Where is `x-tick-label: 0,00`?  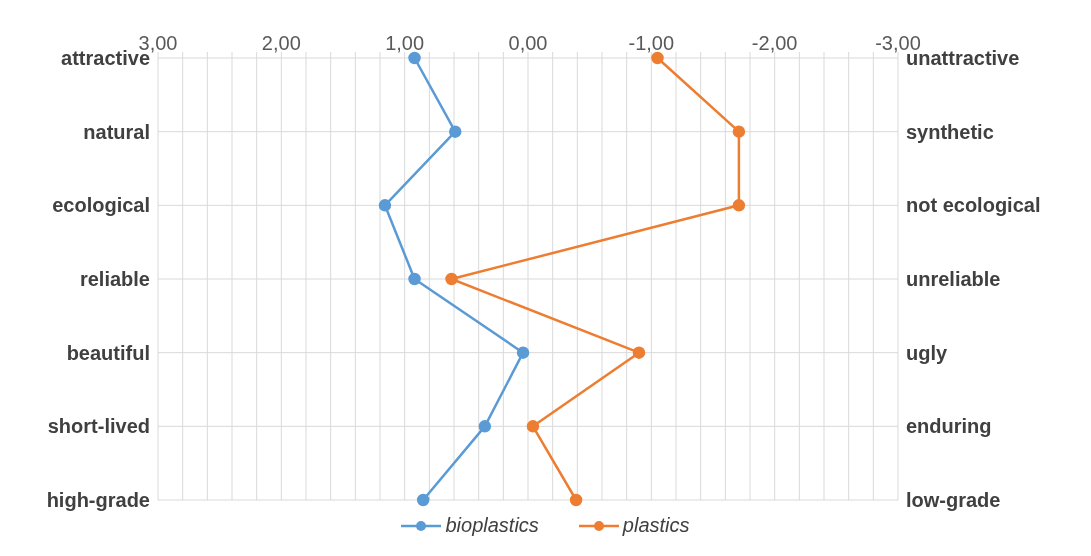 x-tick-label: 0,00 is located at coordinates (528, 43).